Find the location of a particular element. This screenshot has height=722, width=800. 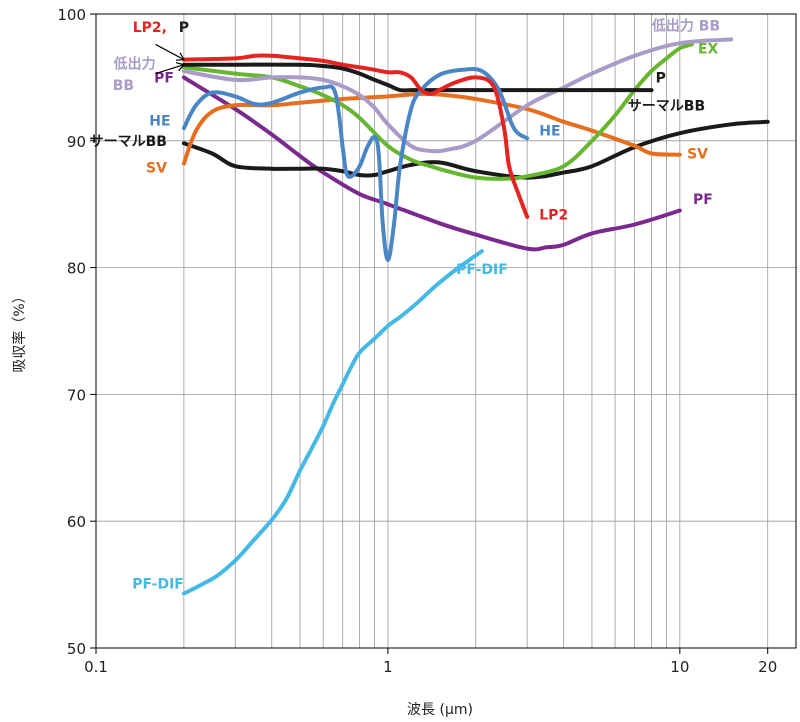

series-line-sv is located at coordinates (431, 128).